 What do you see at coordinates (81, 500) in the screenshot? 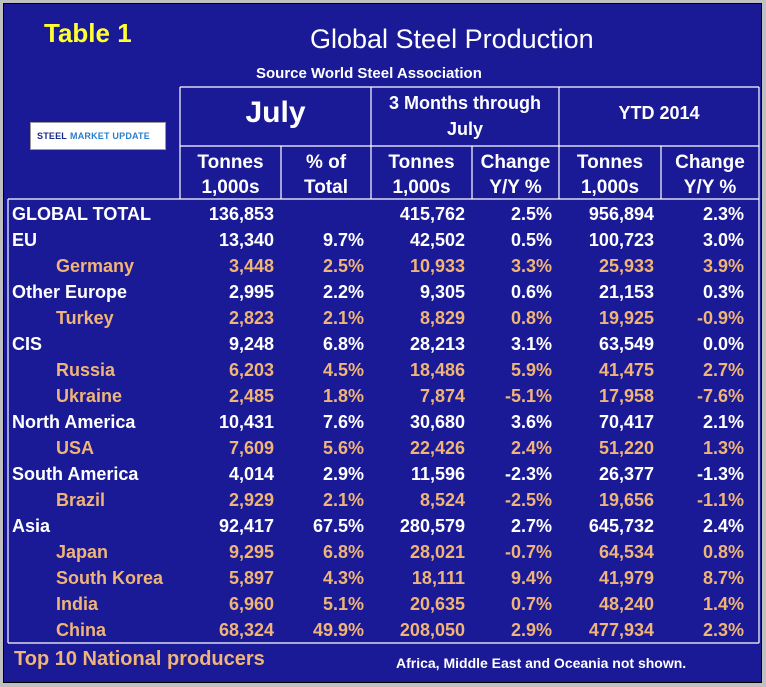
I see `row-label: Brazil` at bounding box center [81, 500].